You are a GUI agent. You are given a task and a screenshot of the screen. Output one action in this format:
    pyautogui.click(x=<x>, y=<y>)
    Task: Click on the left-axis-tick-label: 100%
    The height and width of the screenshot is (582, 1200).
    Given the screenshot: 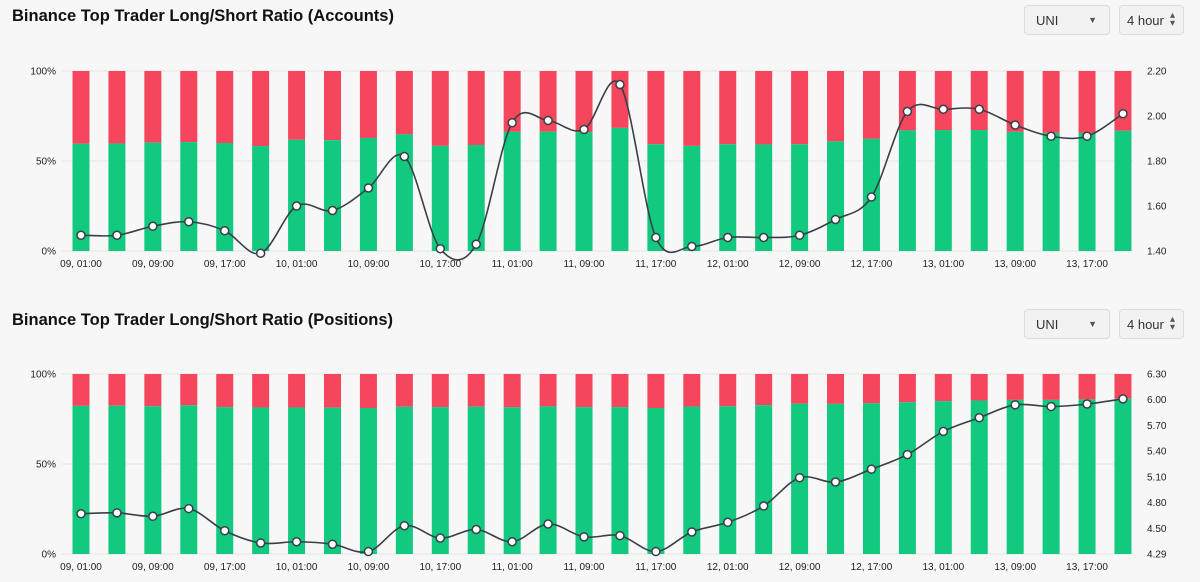 What is the action you would take?
    pyautogui.click(x=43, y=375)
    